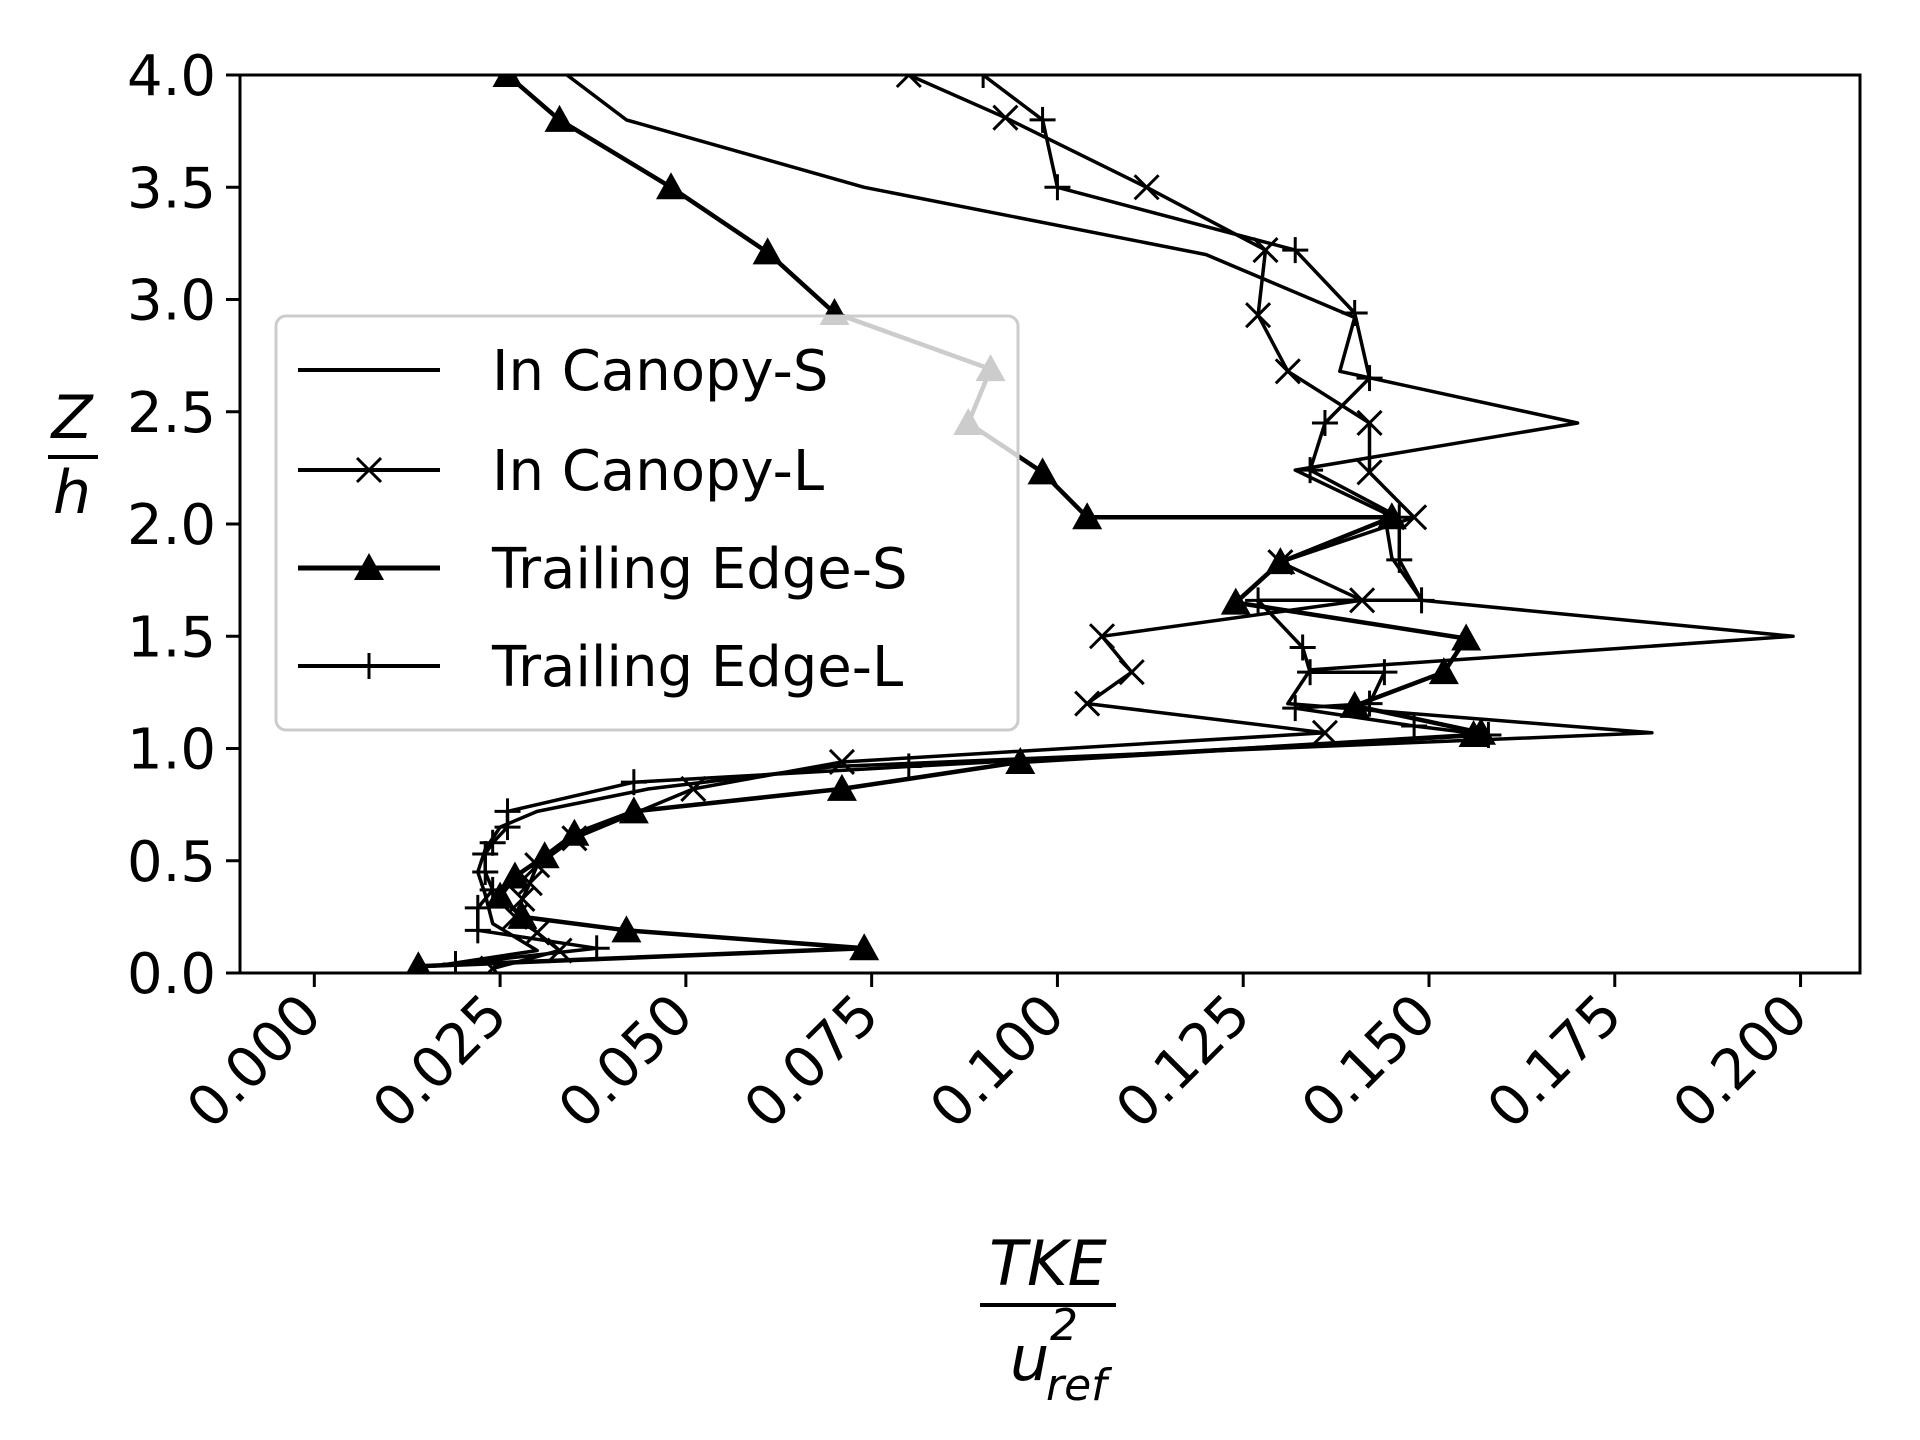 This screenshot has height=1440, width=1920. Describe the element at coordinates (171, 301) in the screenshot. I see `y-tick-label: 3.0` at that location.